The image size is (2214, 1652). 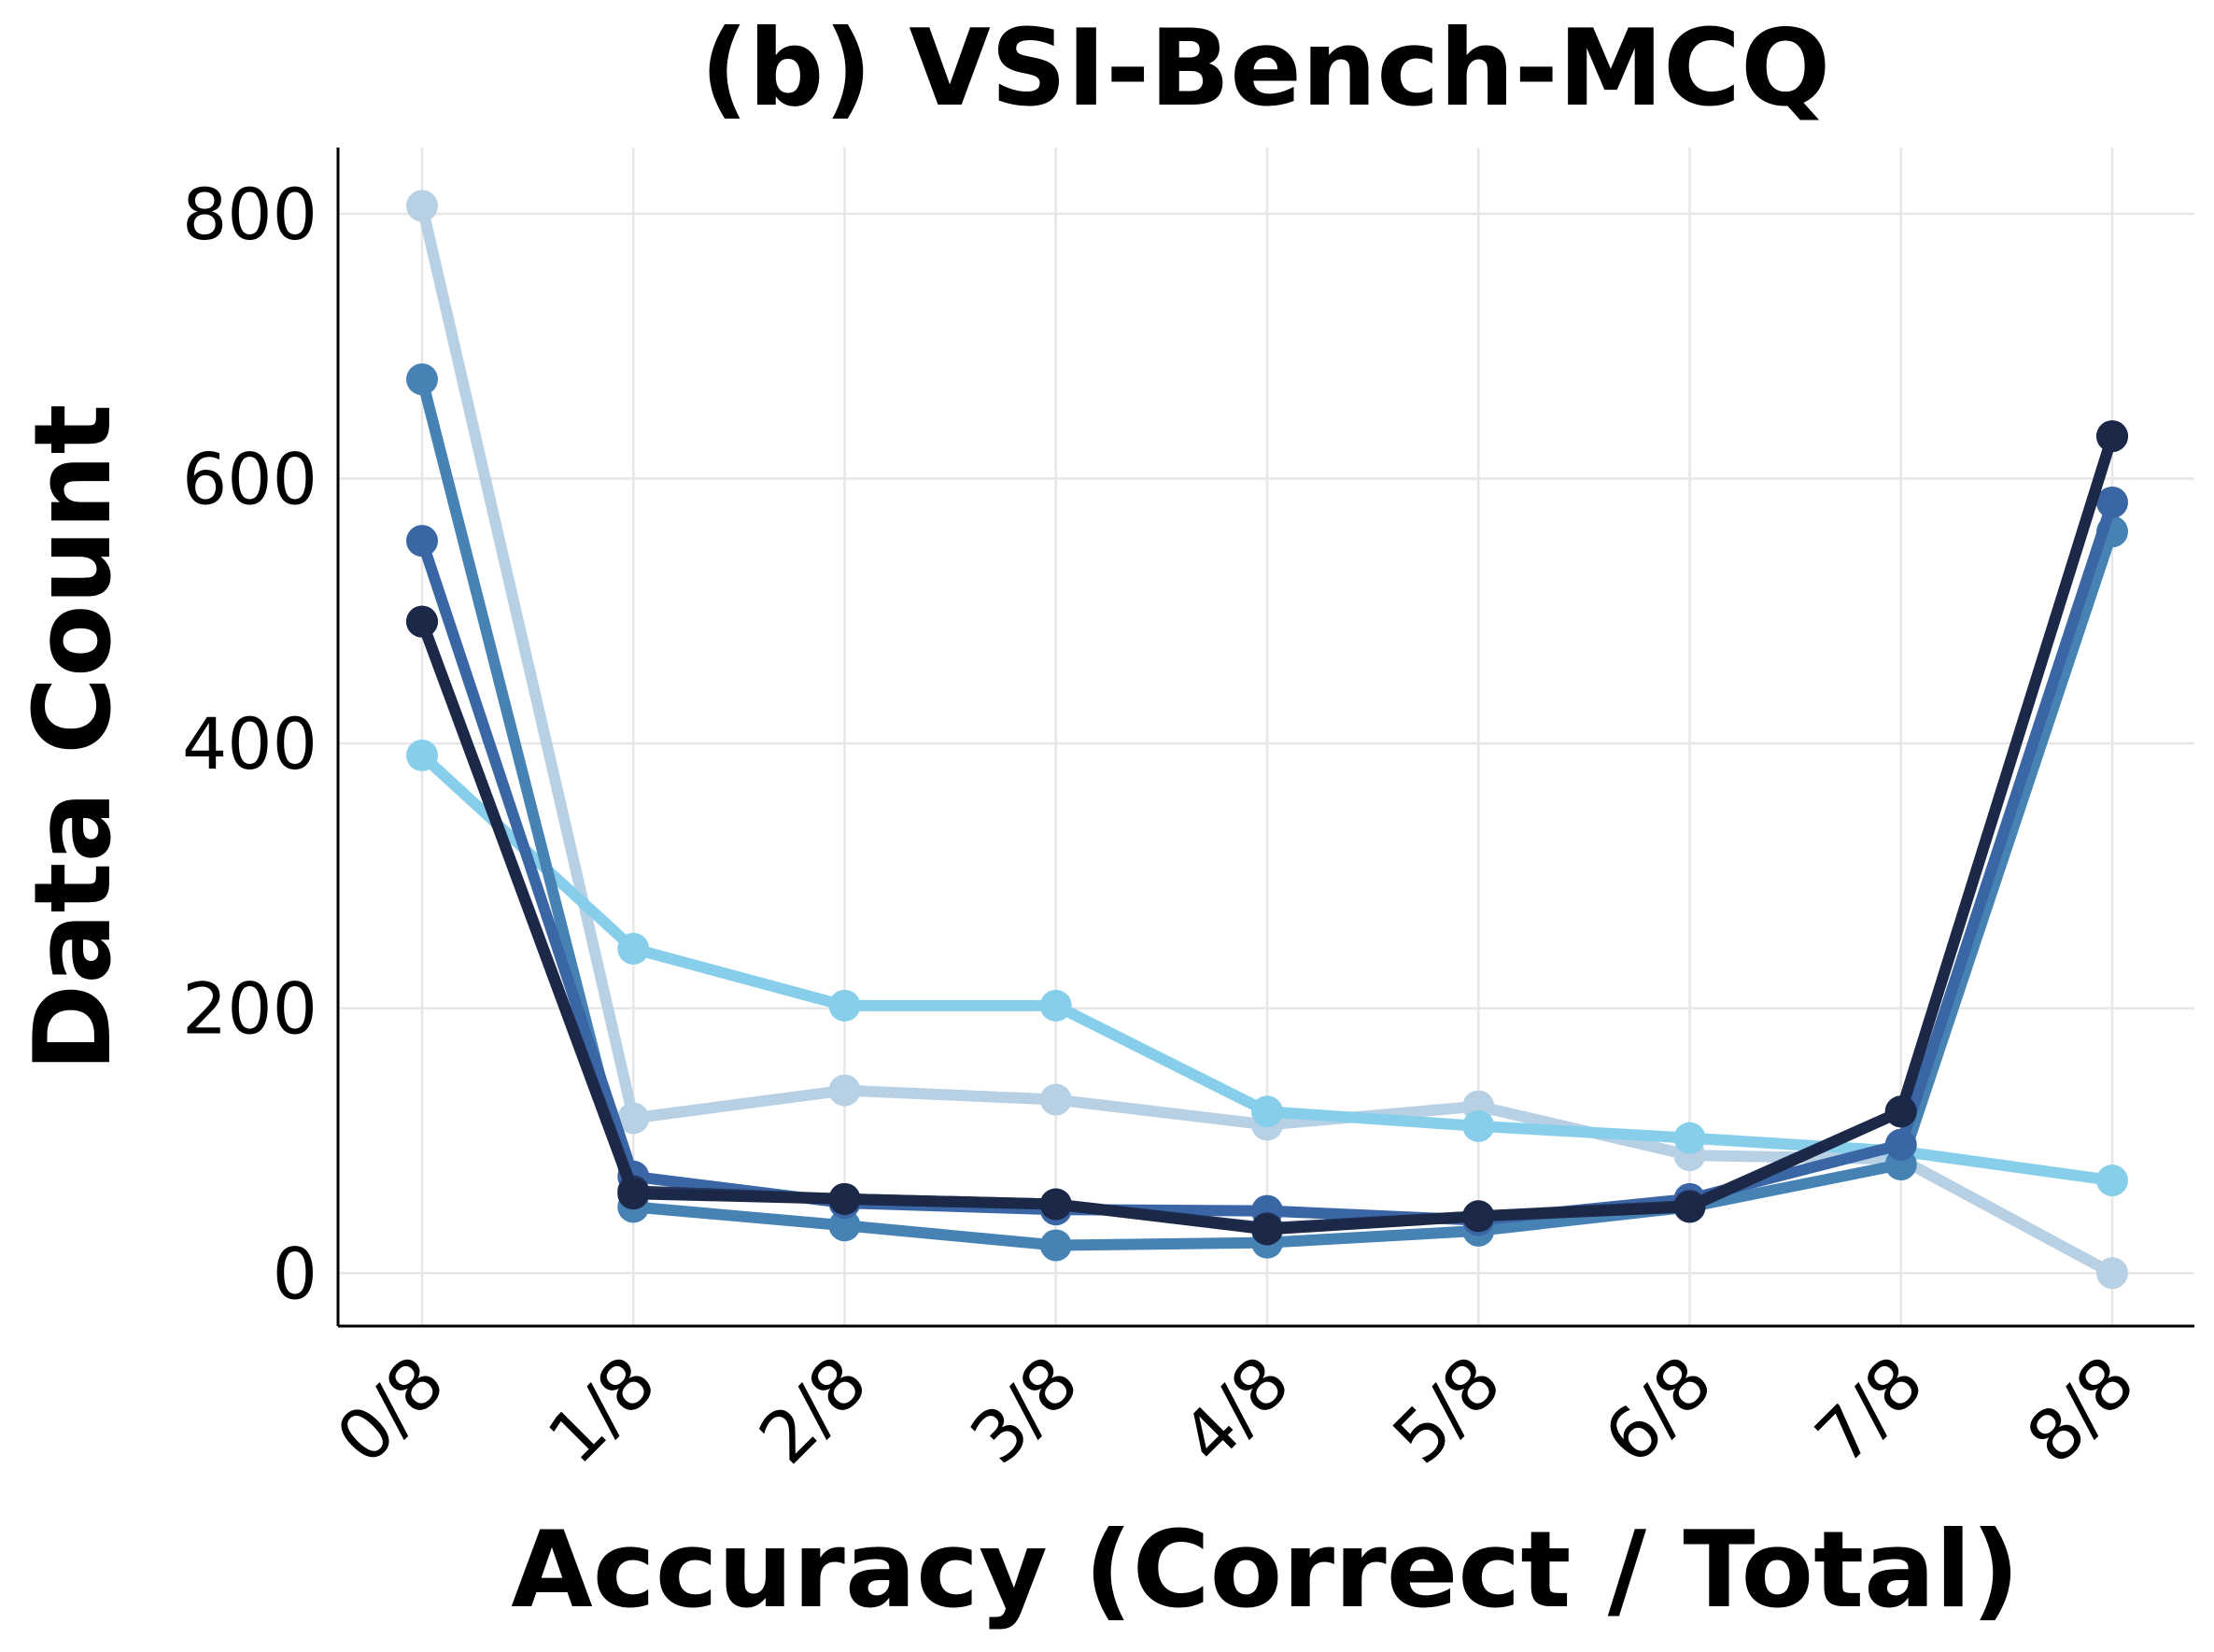 I want to click on y-tick-label: 0, so click(x=295, y=1273).